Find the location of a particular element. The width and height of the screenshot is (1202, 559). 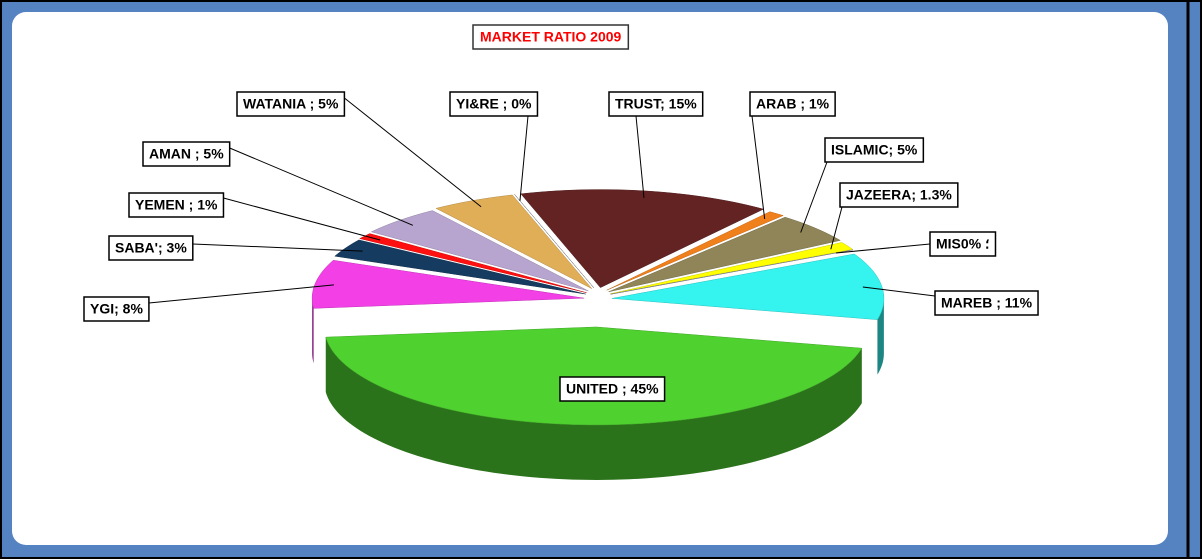

data-label: MAREB ; 11% is located at coordinates (987, 303).